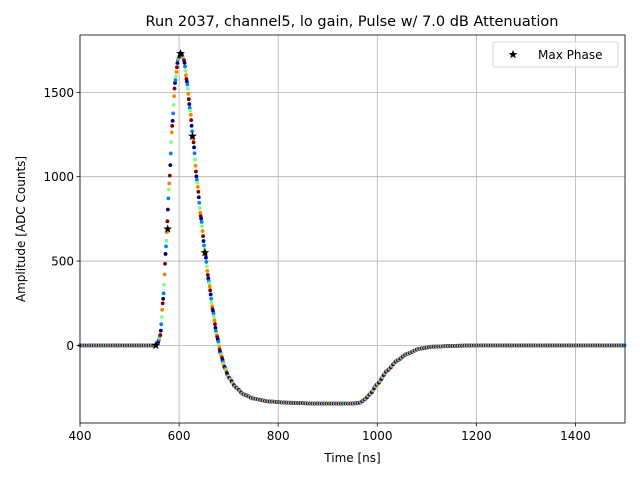 This screenshot has height=480, width=640. I want to click on legend-box, so click(555, 54).